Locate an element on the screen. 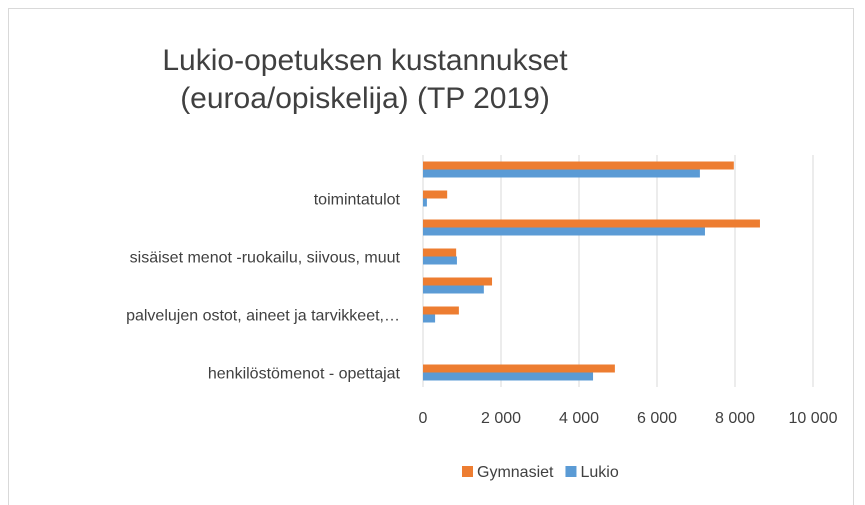 This screenshot has height=505, width=865. x-tick-label: 2 000 is located at coordinates (501, 418).